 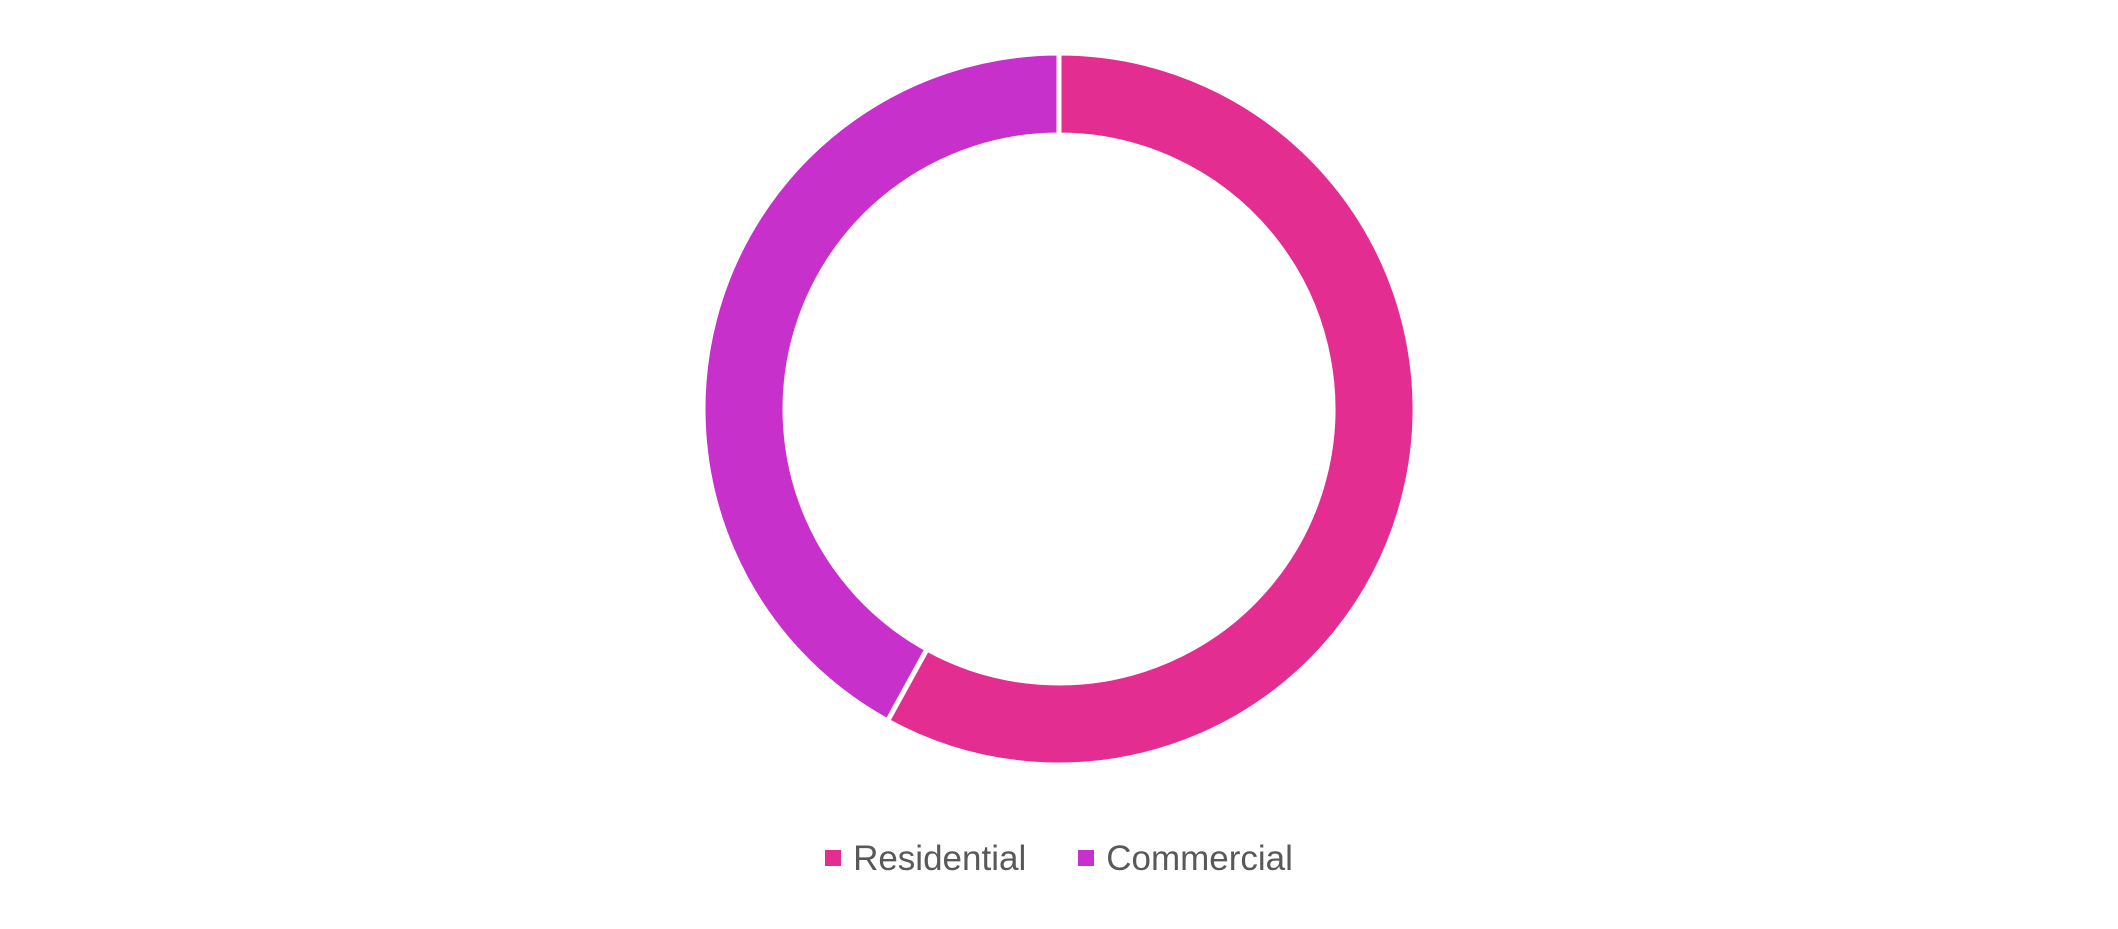 What do you see at coordinates (833, 858) in the screenshot?
I see `legend-swatch-residential` at bounding box center [833, 858].